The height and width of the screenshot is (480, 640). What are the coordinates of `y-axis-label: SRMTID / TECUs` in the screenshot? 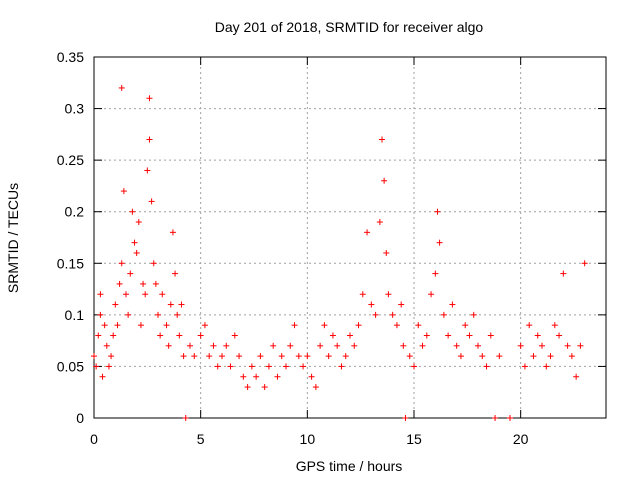 It's located at (13, 238).